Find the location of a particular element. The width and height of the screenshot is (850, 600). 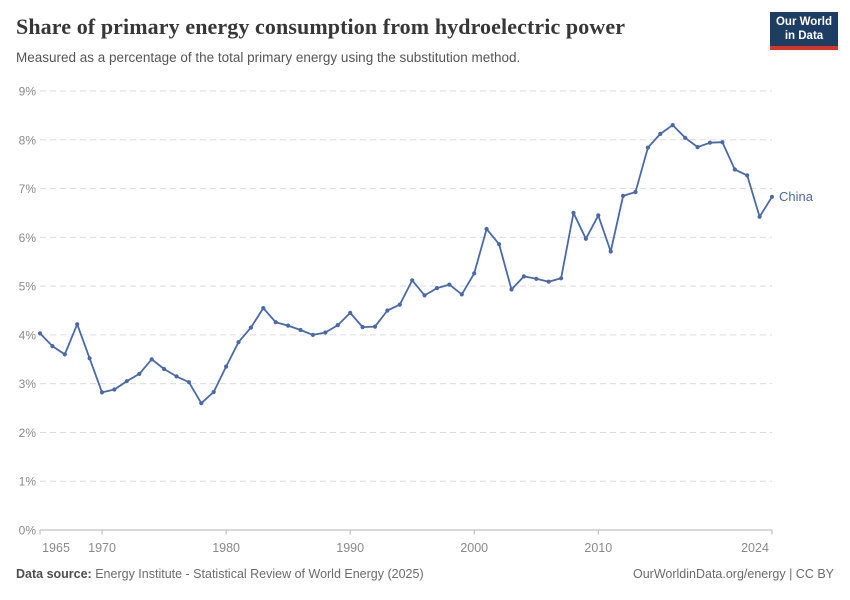

owid-logo-line1: Our World is located at coordinates (803, 21).